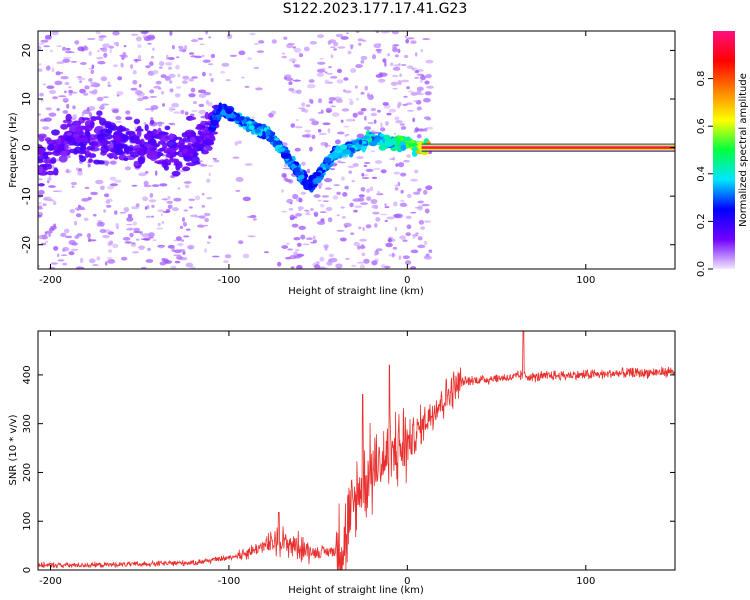  Describe the element at coordinates (26, 196) in the screenshot. I see `y-tick-label: -10` at that location.